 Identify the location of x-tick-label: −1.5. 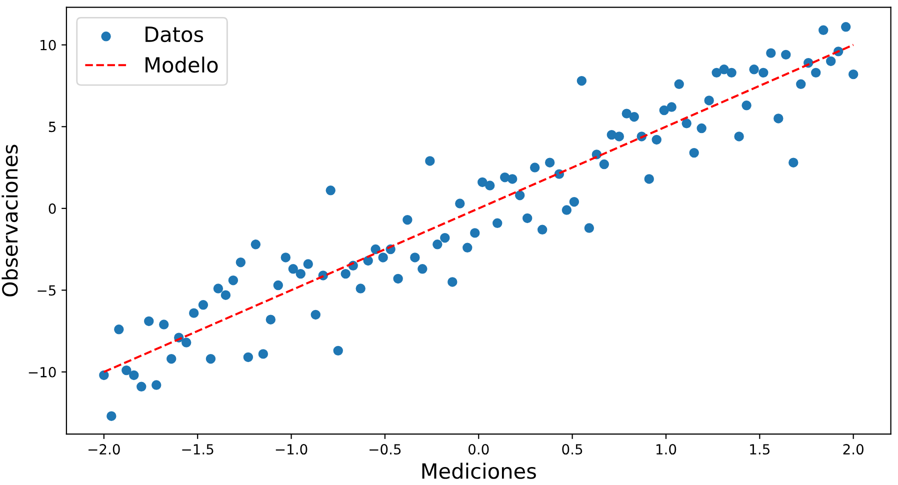
(198, 449).